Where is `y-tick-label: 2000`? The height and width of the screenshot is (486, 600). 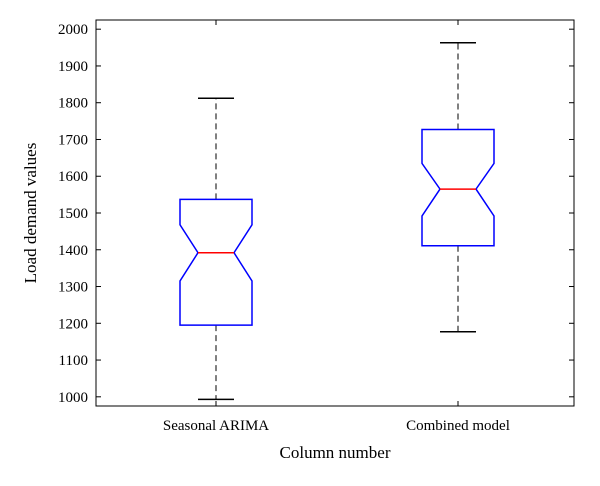 y-tick-label: 2000 is located at coordinates (73, 30).